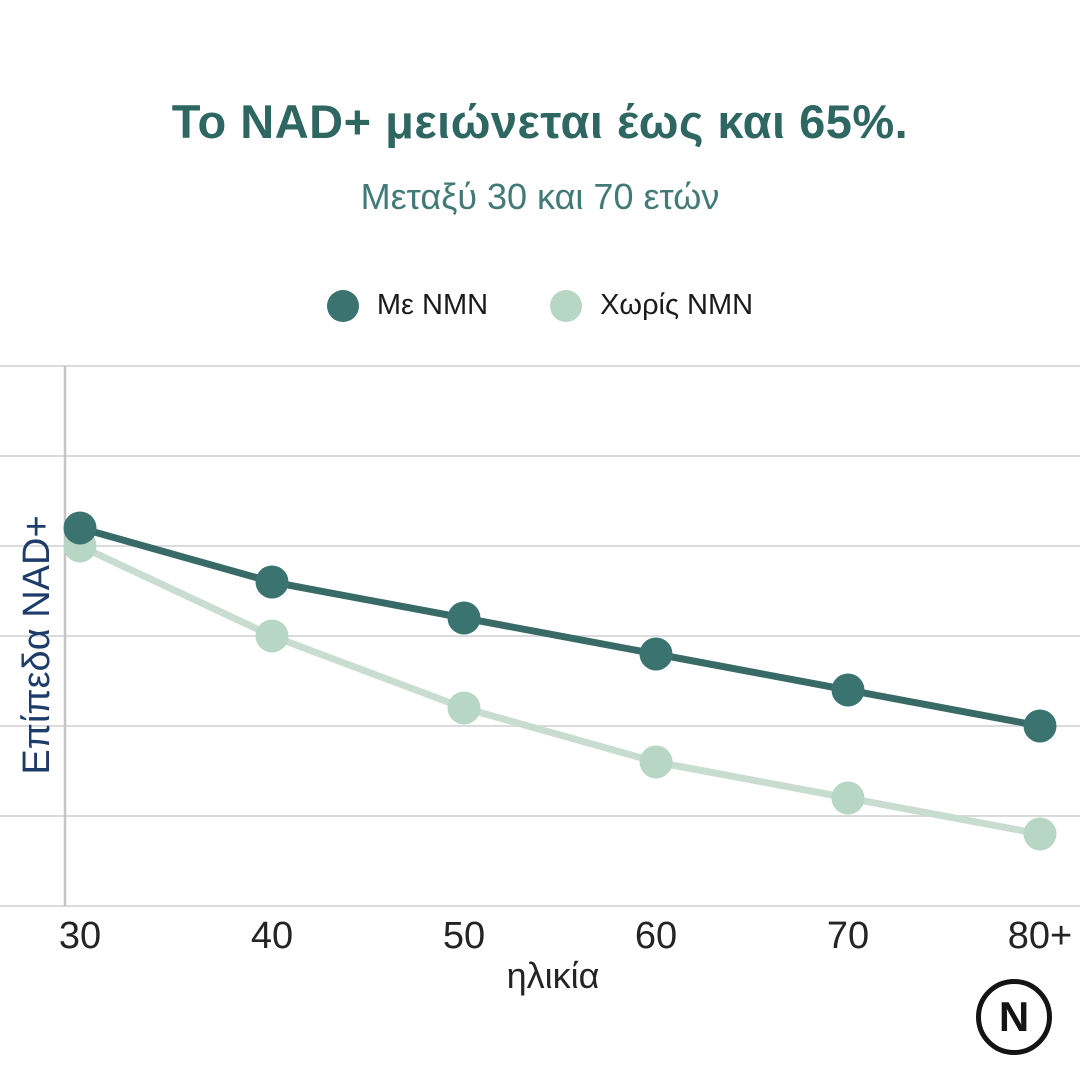 Image resolution: width=1080 pixels, height=1080 pixels. Describe the element at coordinates (1040, 936) in the screenshot. I see `x-tick-label: 80+` at that location.